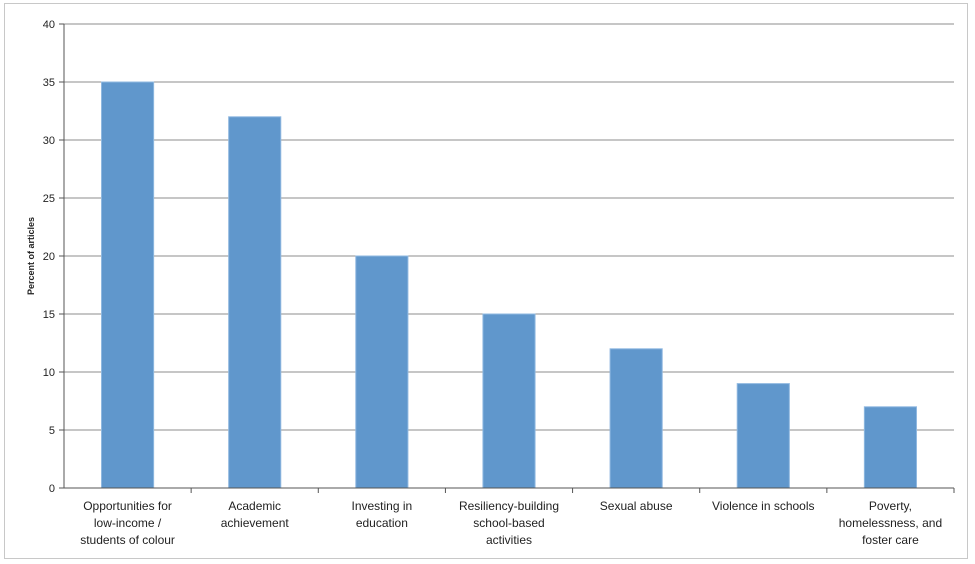 The image size is (975, 564). Describe the element at coordinates (52, 431) in the screenshot. I see `y-tick-label: 5` at that location.